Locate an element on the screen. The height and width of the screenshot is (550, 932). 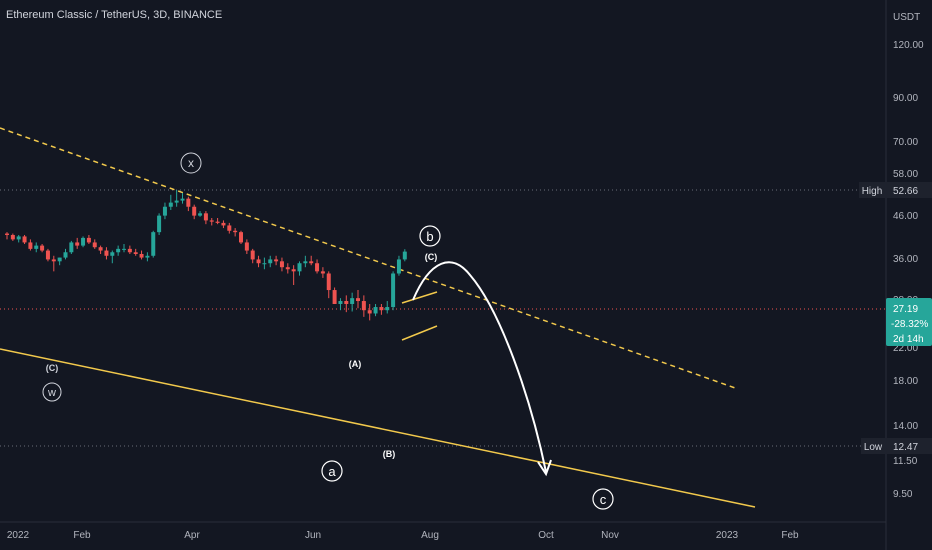
time-tick: Apr is located at coordinates (192, 535).